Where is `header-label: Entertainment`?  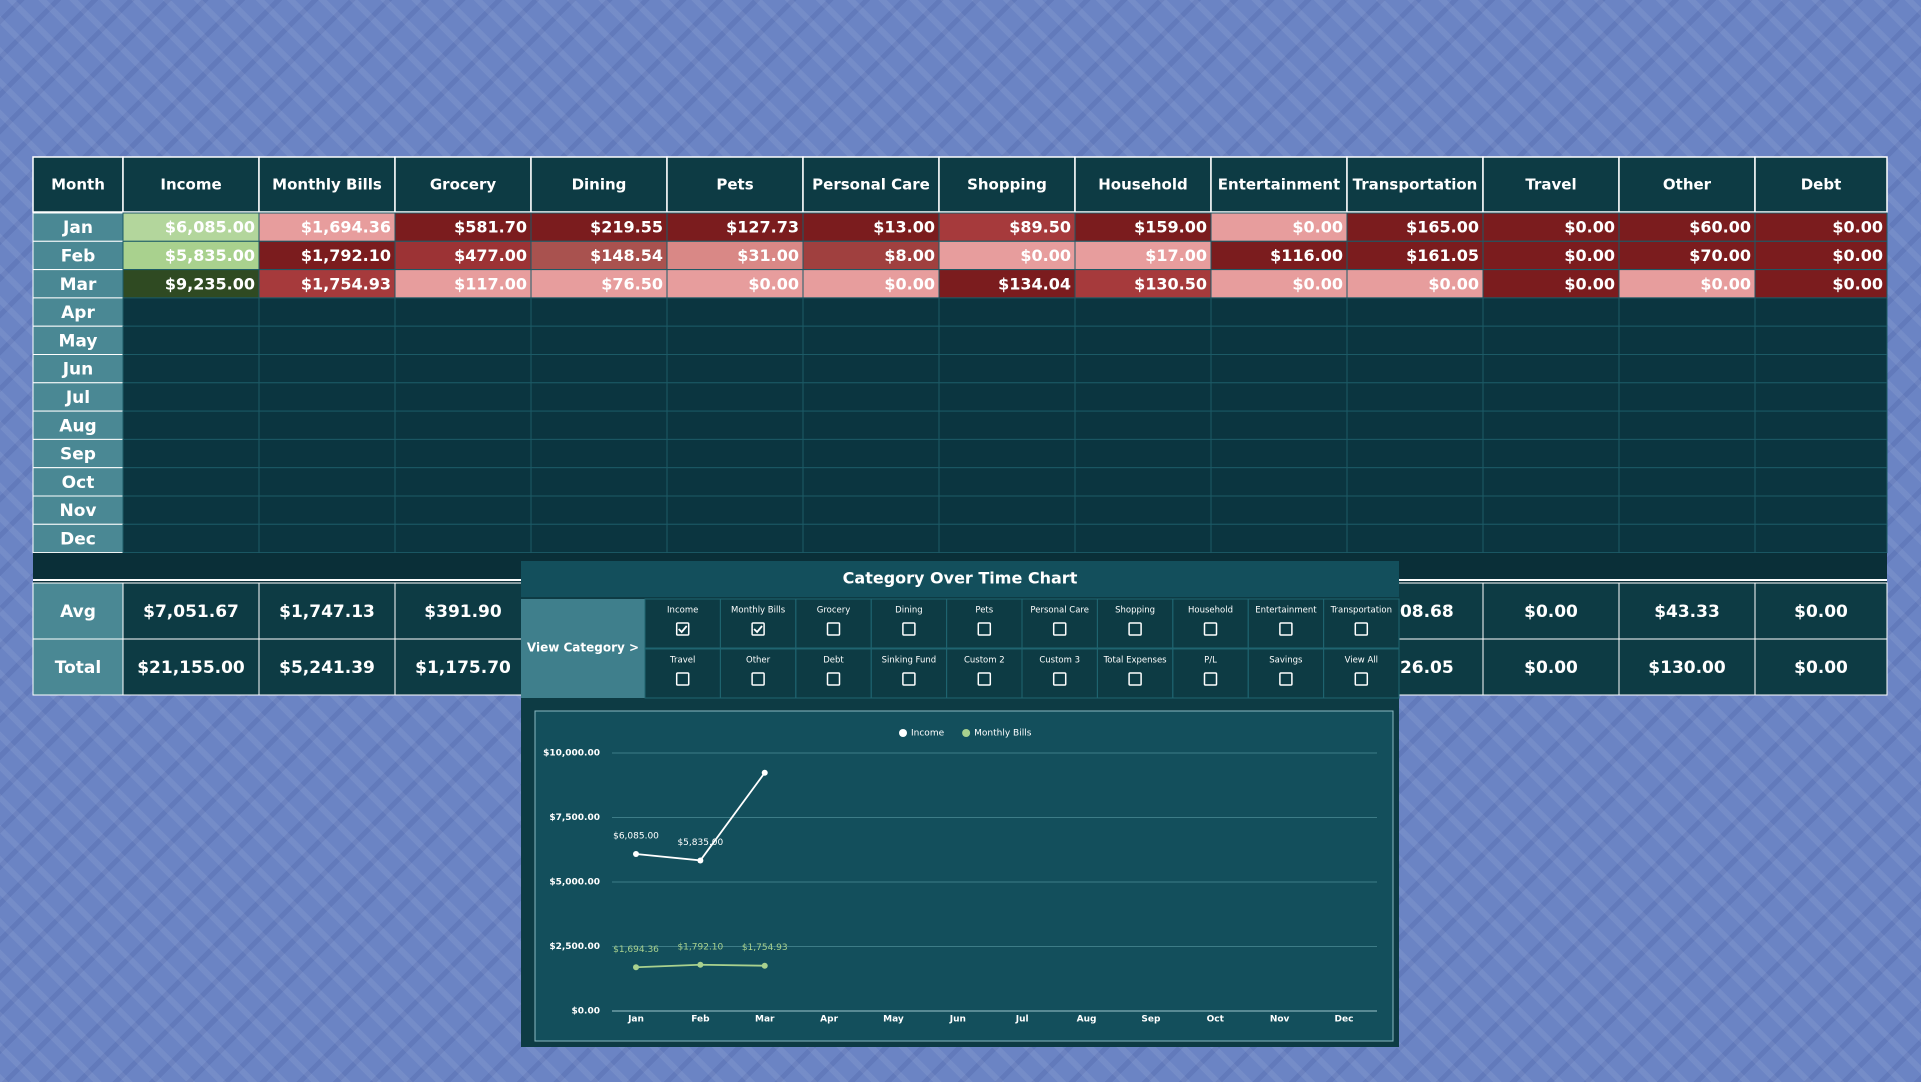 header-label: Entertainment is located at coordinates (1279, 185).